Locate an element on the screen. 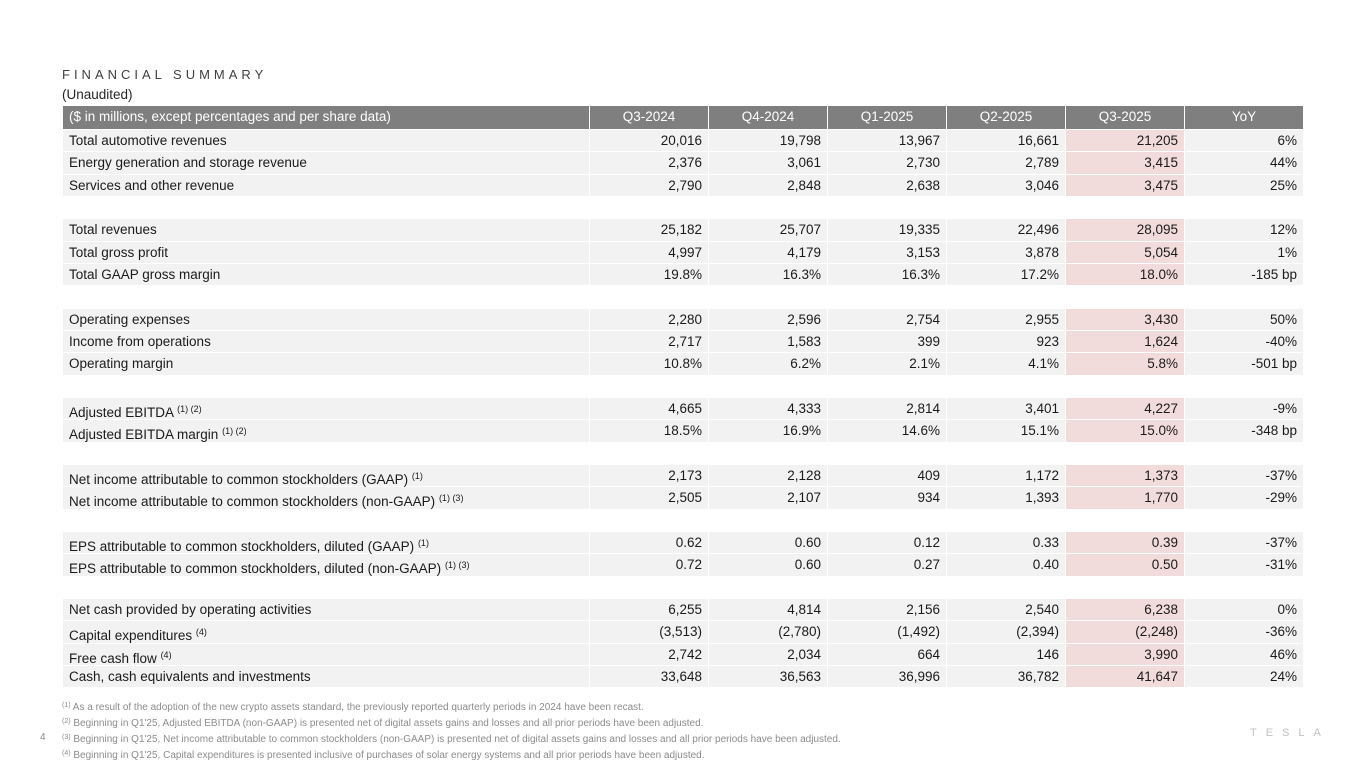 Image resolution: width=1365 pixels, height=768 pixels. label-text: Total GAAP gross margin is located at coordinates (145, 274).